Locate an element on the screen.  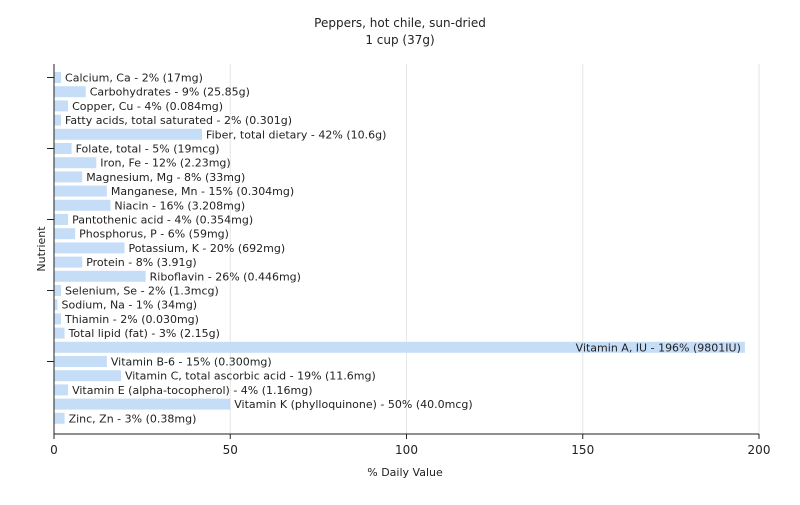
y-axis-title: Nutrient is located at coordinates (41, 249).